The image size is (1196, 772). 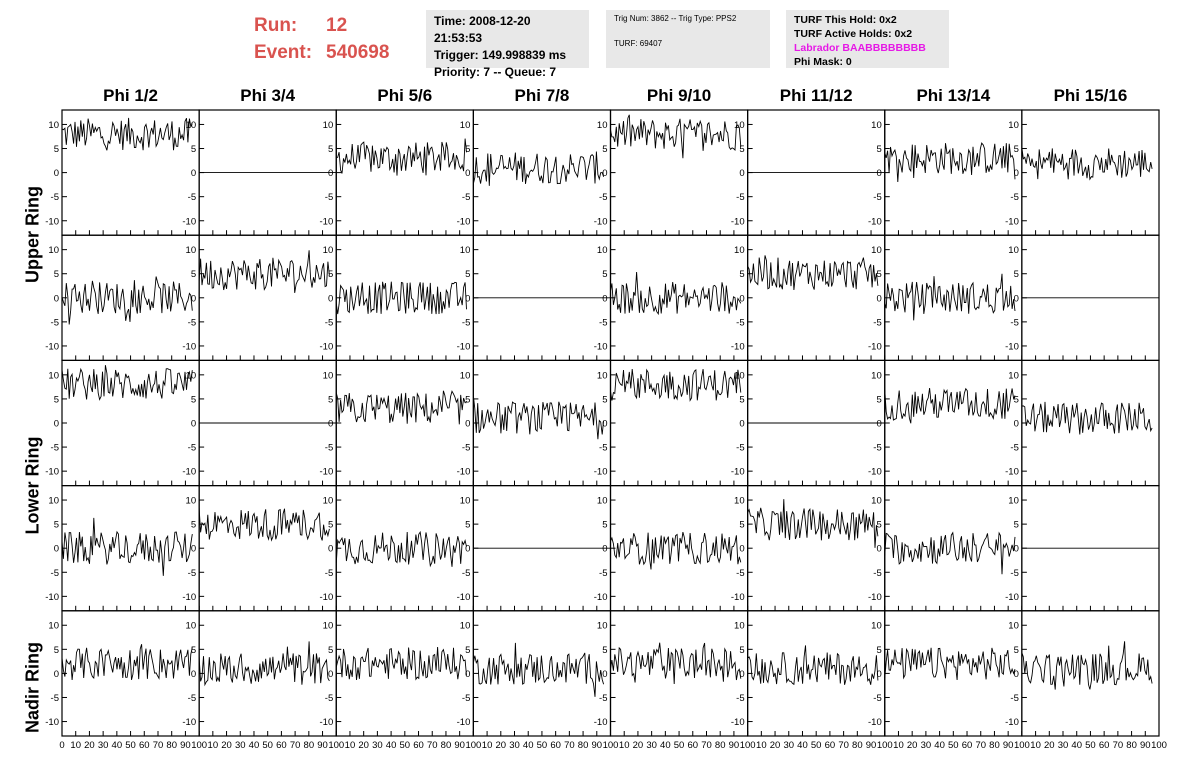 What do you see at coordinates (1118, 745) in the screenshot?
I see `x-tick-label: 70` at bounding box center [1118, 745].